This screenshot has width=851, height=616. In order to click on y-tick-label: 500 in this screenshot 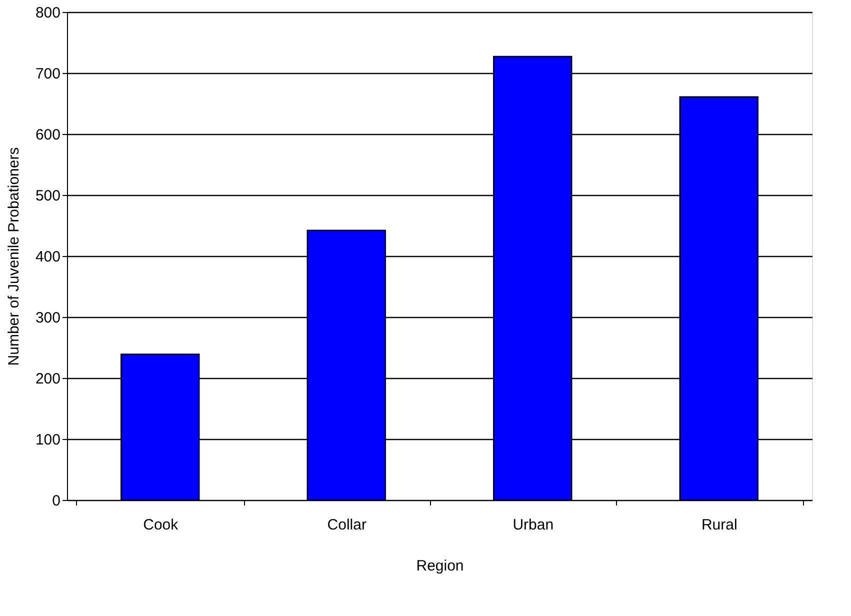, I will do `click(47, 196)`.